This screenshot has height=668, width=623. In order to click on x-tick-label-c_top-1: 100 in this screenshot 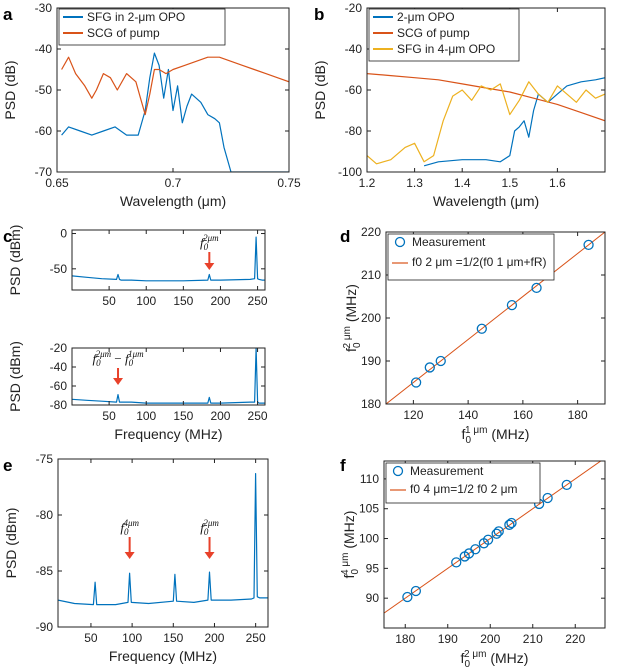, I will do `click(146, 301)`.